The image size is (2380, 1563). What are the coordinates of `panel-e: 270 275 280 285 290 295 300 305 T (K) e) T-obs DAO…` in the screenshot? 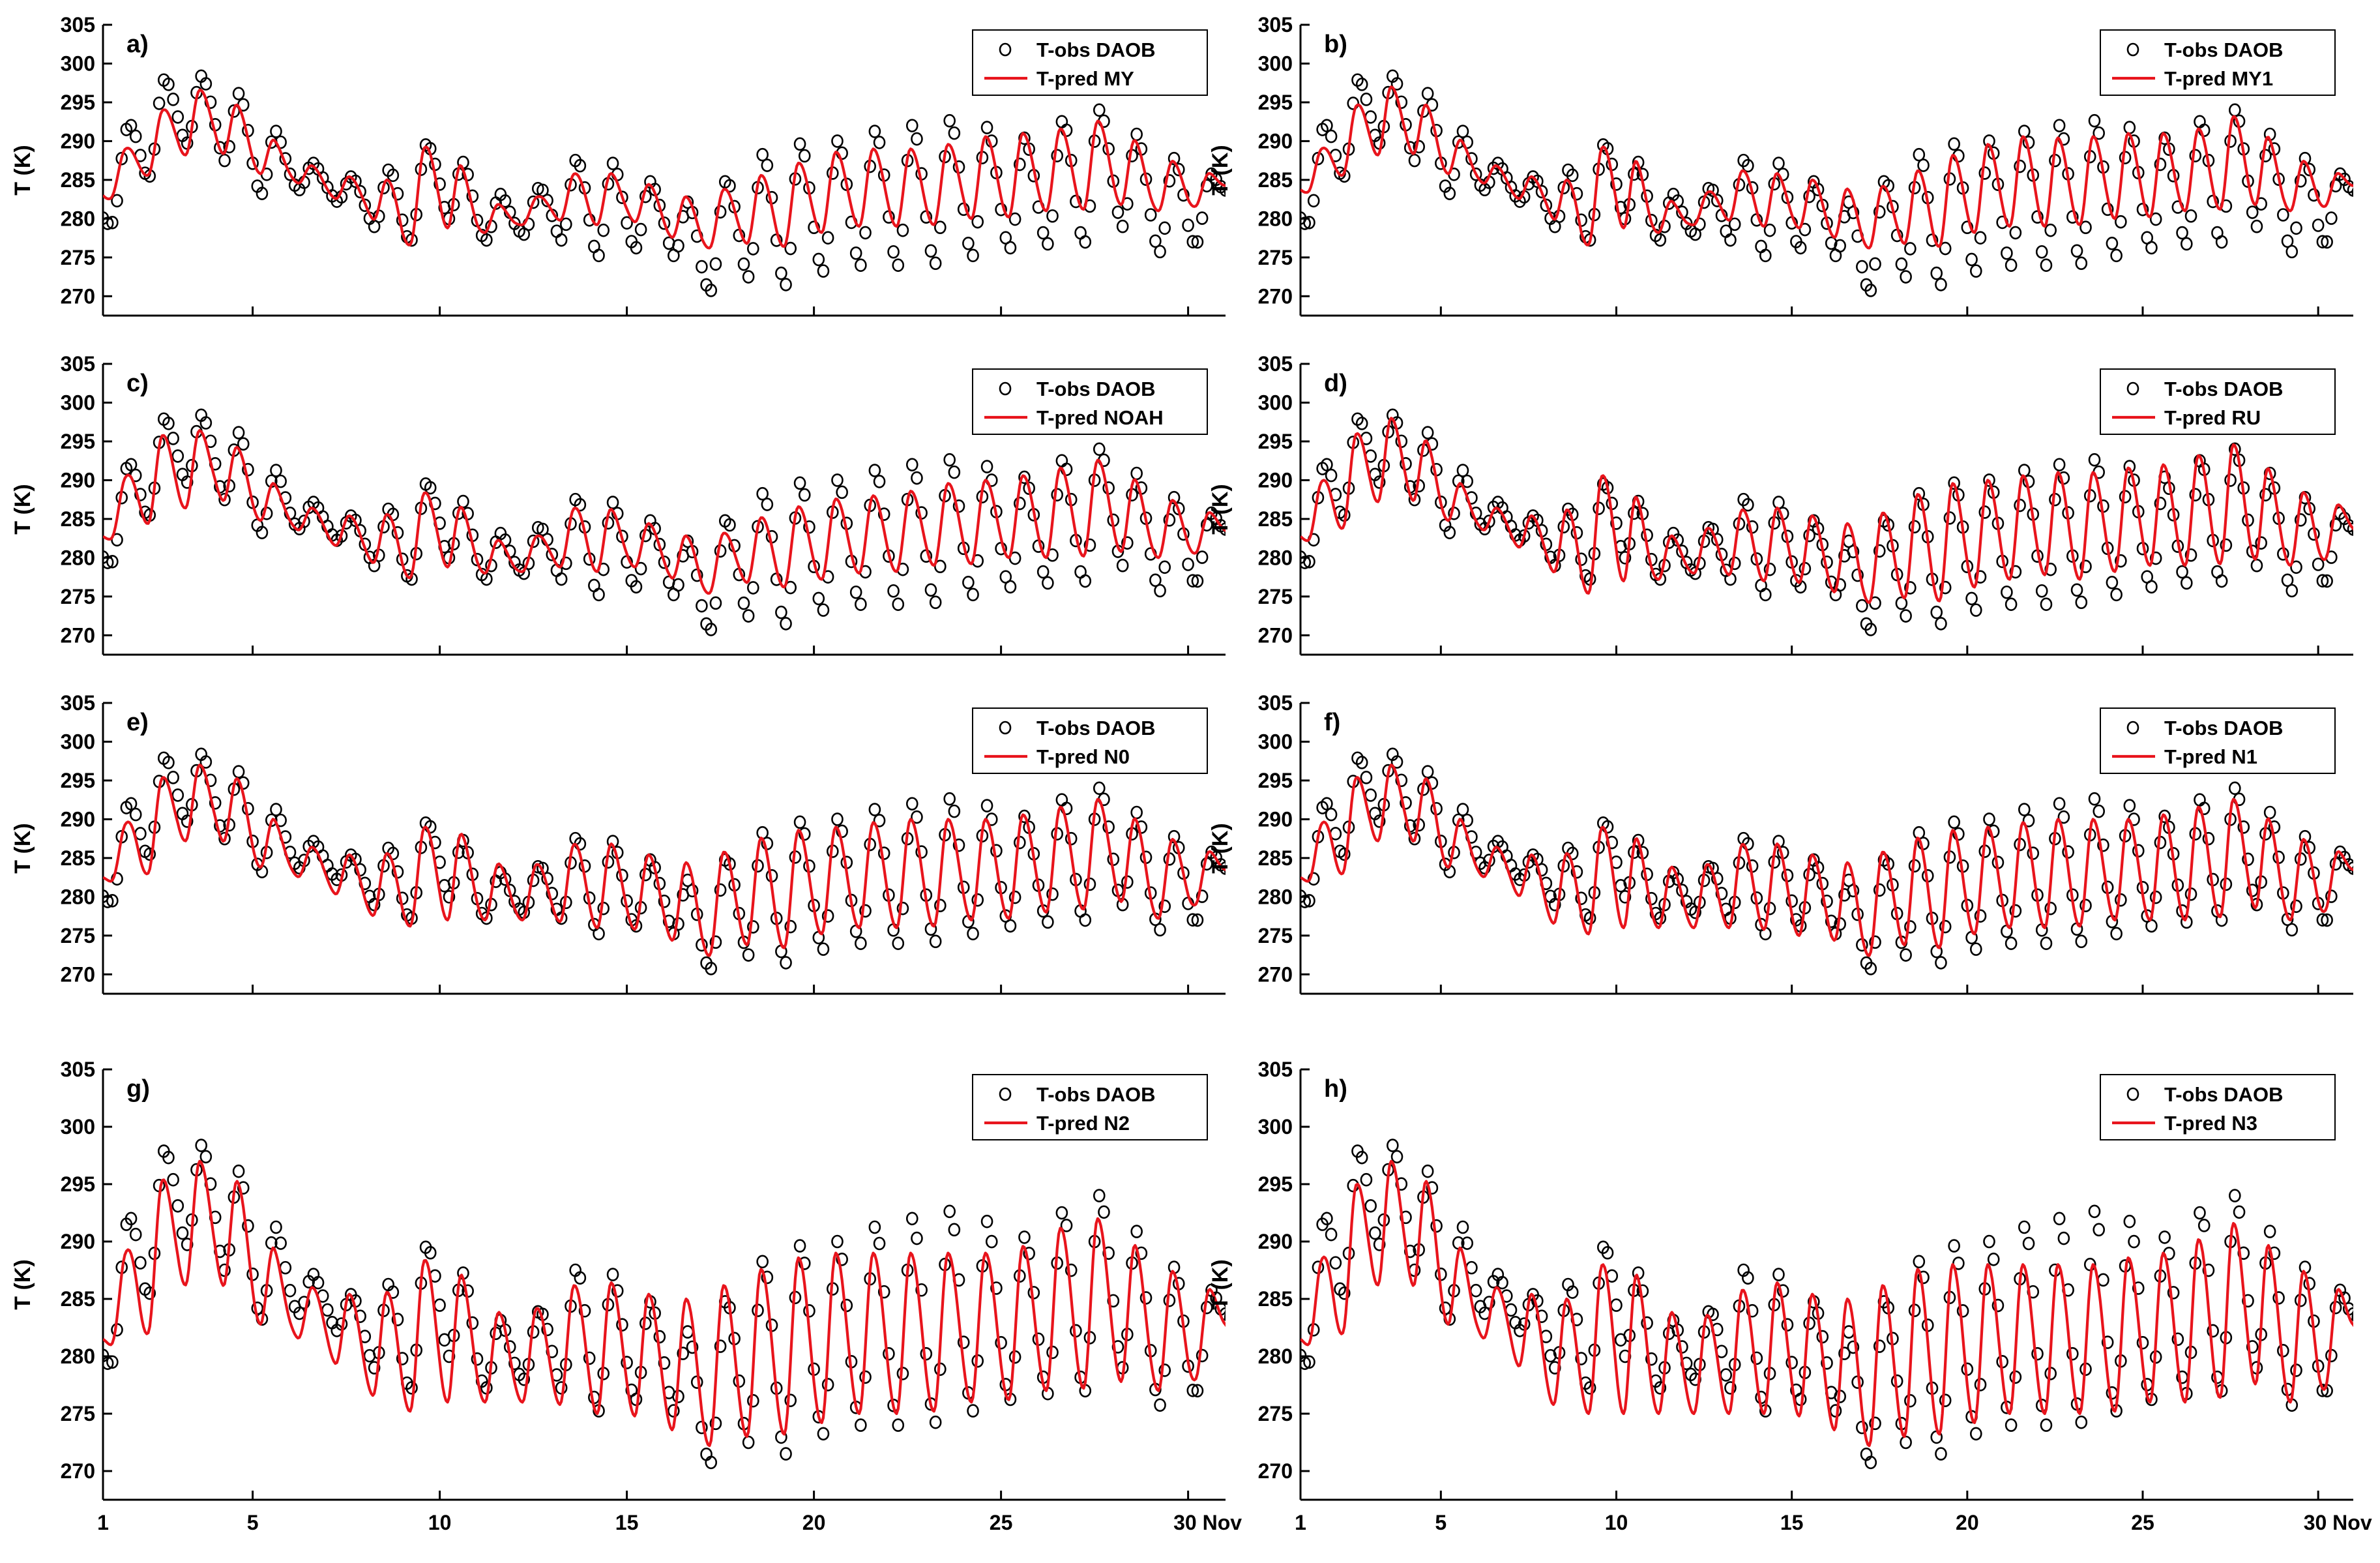 It's located at (618, 843).